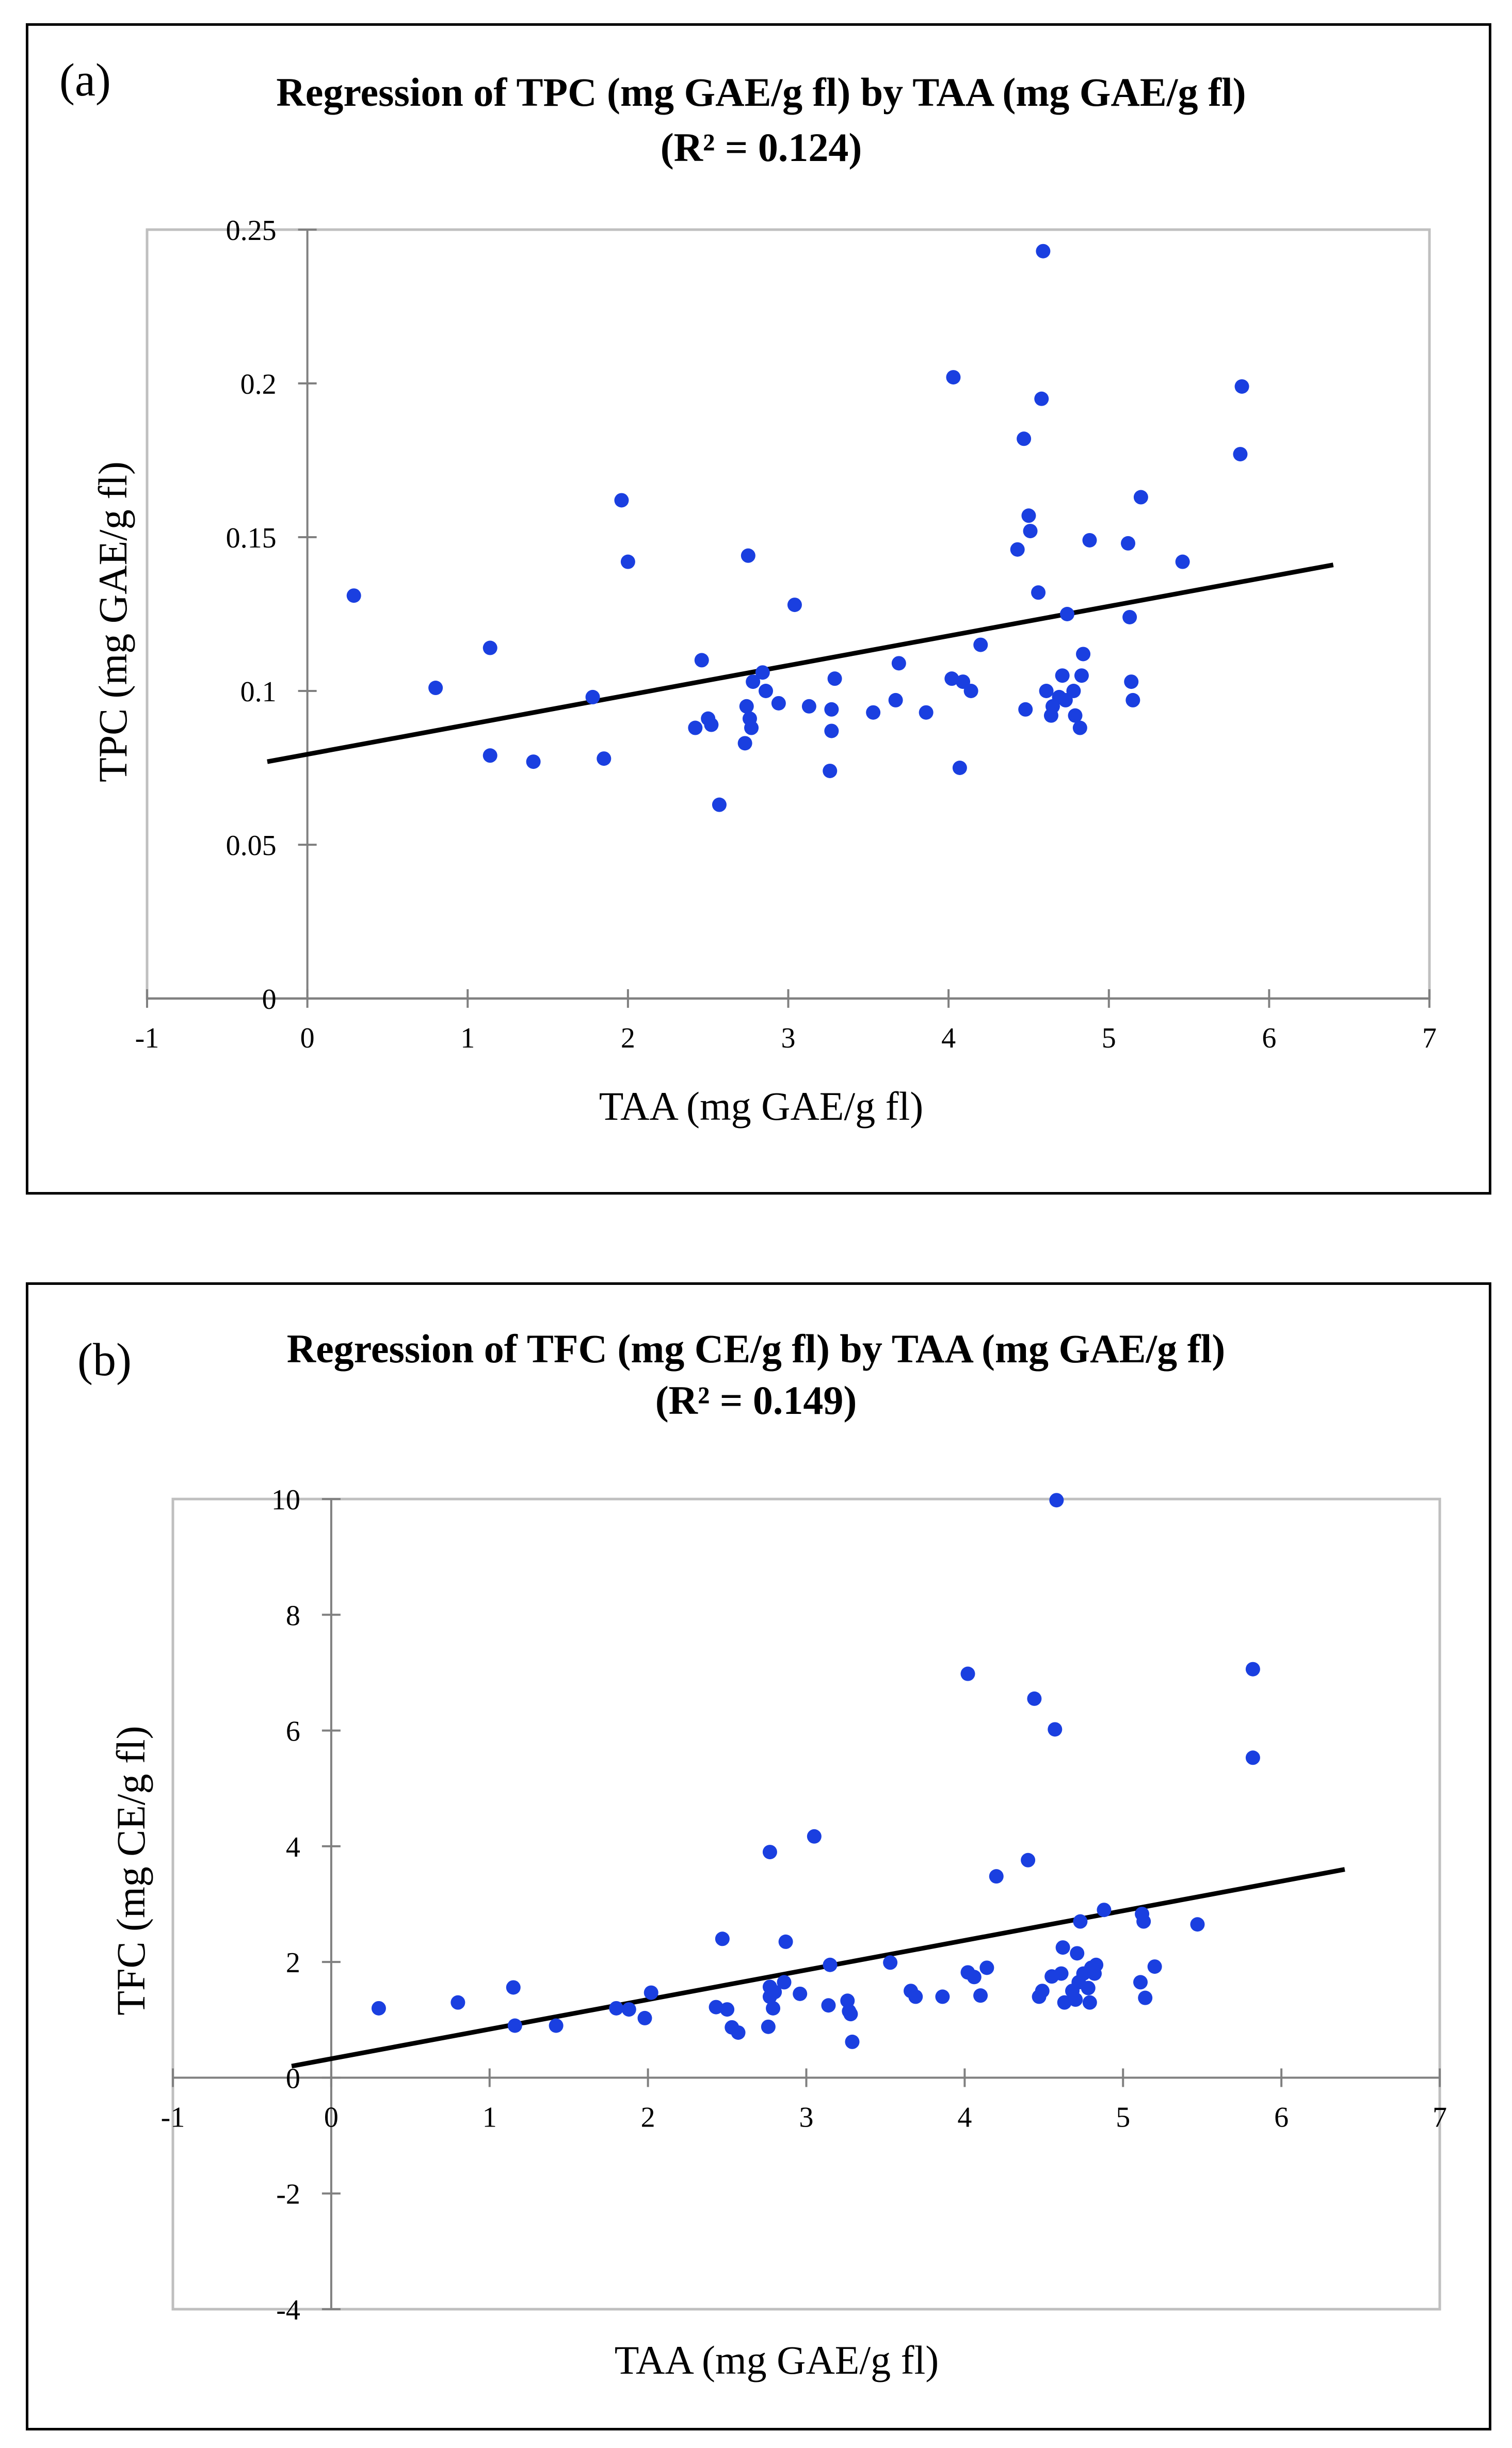 The width and height of the screenshot is (1512, 2448). What do you see at coordinates (251, 538) in the screenshot?
I see `y-tick-label-a: 0.15` at bounding box center [251, 538].